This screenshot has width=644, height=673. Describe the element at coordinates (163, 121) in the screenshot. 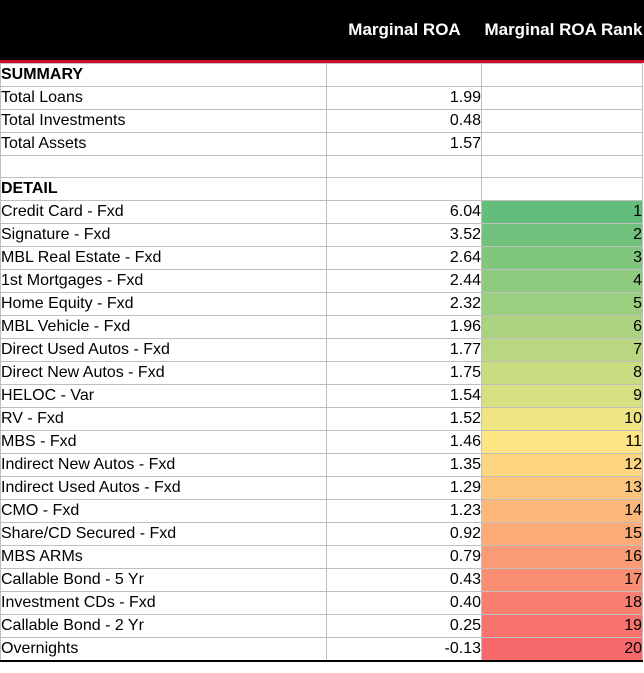

I see `cell-name: Total Investments` at that location.